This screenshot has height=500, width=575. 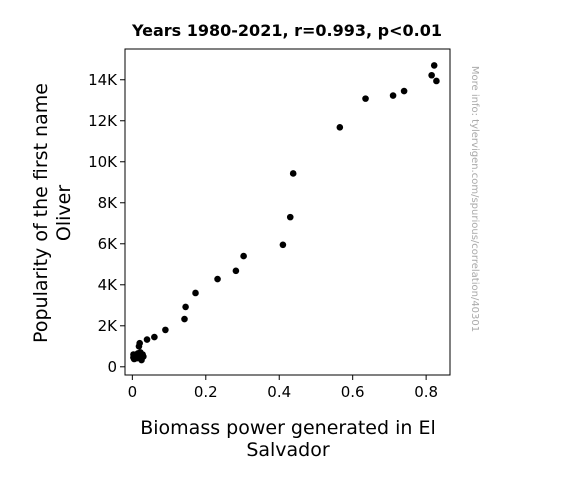 What do you see at coordinates (288, 450) in the screenshot?
I see `x-axis-label-line-2: Salvador` at bounding box center [288, 450].